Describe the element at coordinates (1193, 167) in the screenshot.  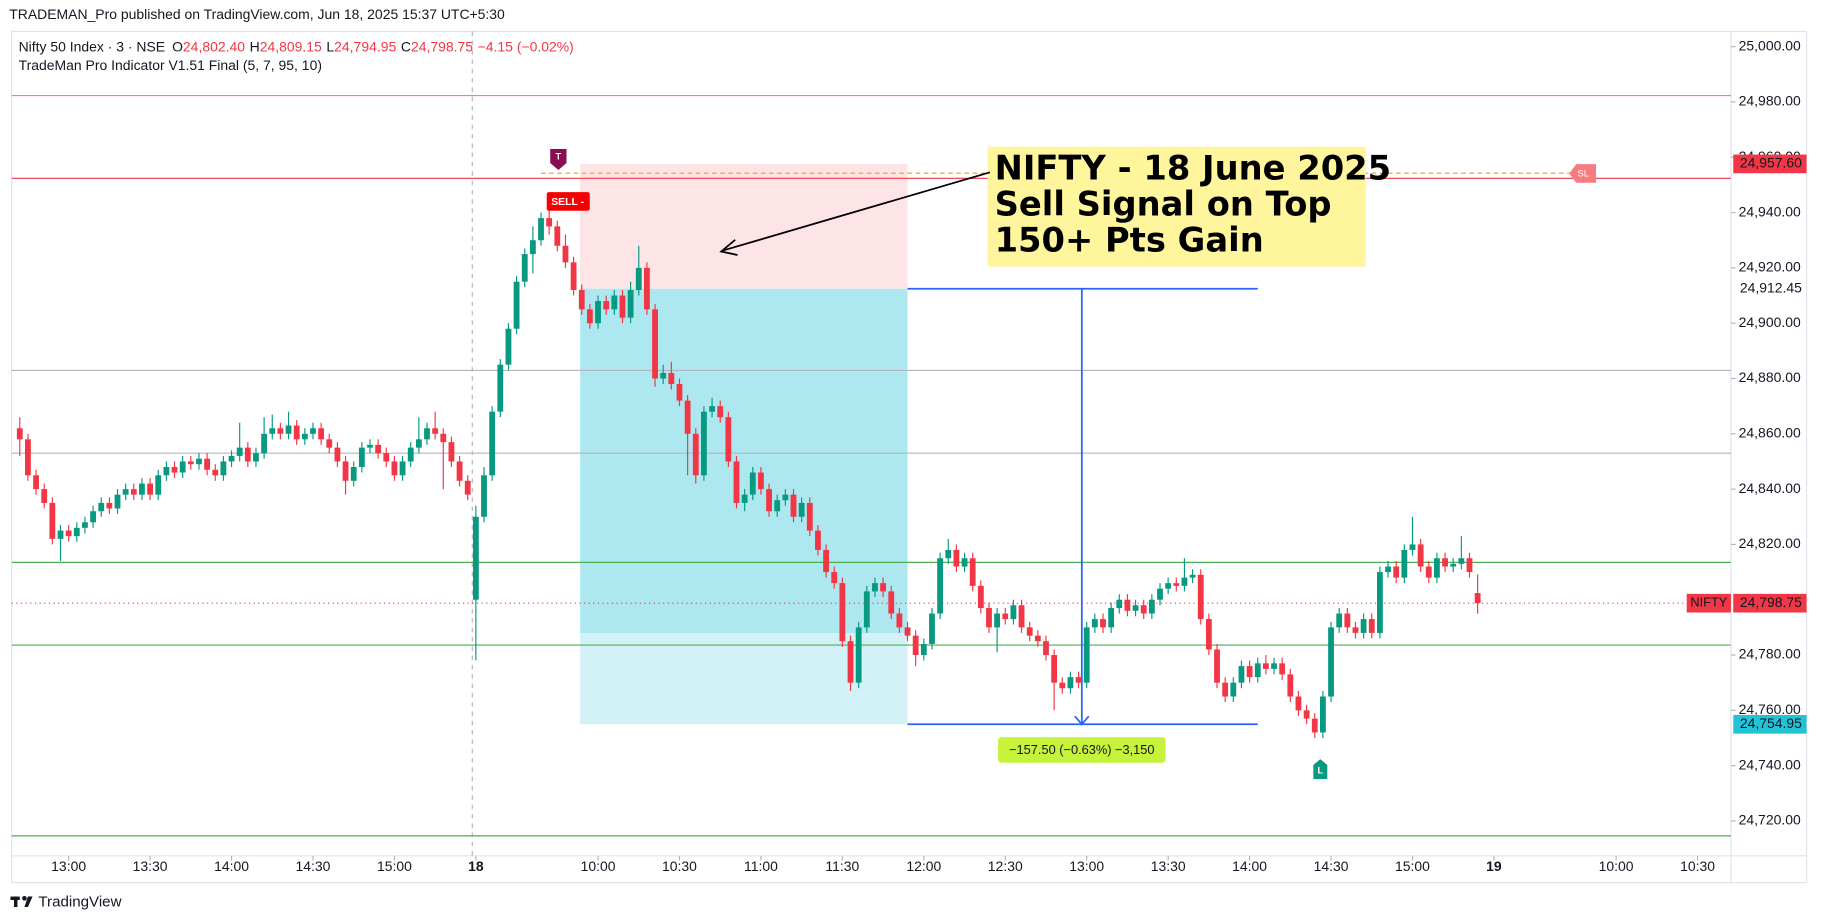
I see `annotation-line: NIFTY - 18 June 2025` at that location.